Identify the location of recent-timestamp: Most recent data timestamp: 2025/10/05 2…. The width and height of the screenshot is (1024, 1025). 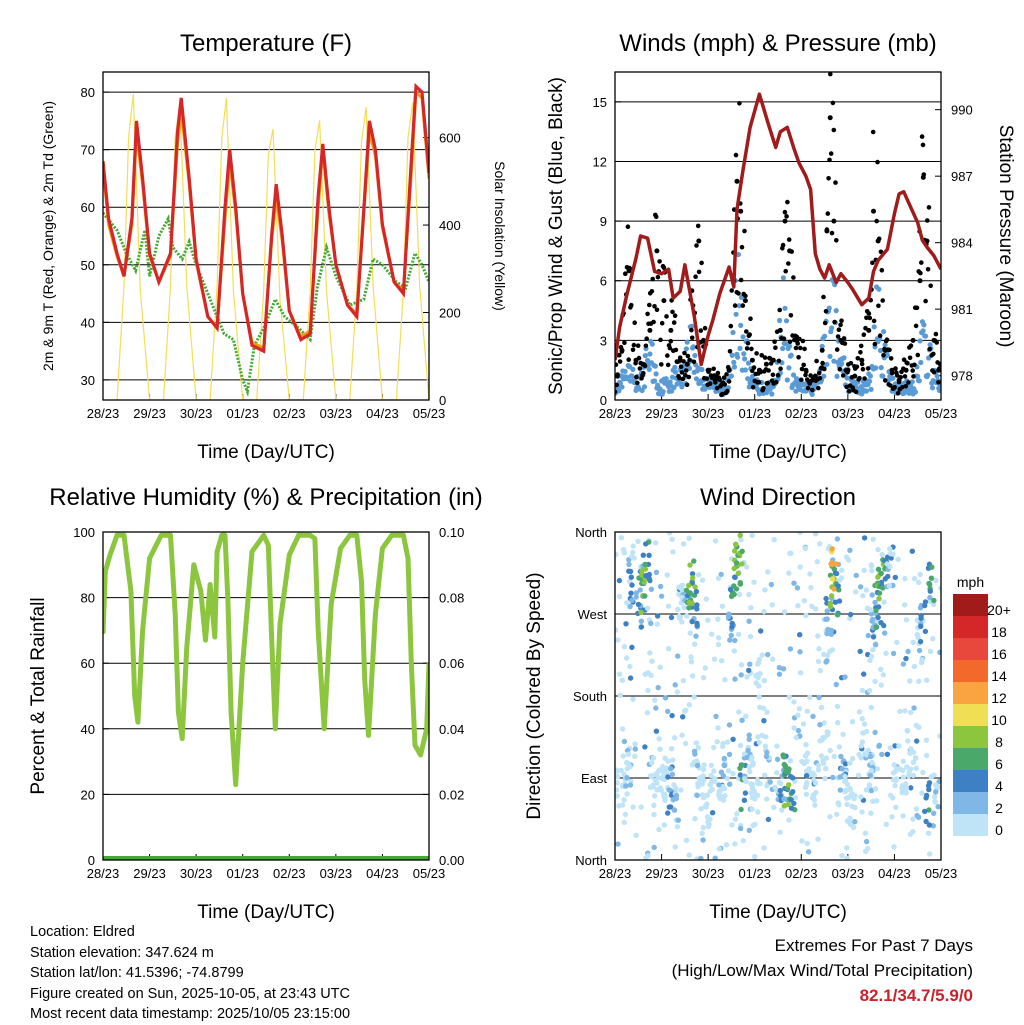
(190, 1014).